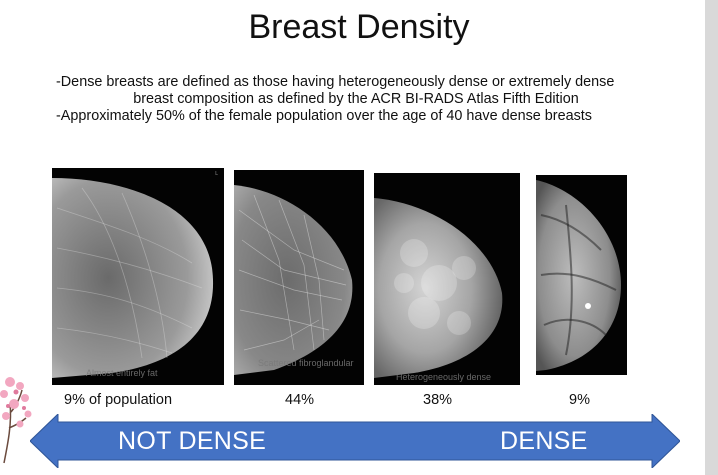 The width and height of the screenshot is (718, 475). What do you see at coordinates (300, 400) in the screenshot?
I see `caption-scattered: 44%` at bounding box center [300, 400].